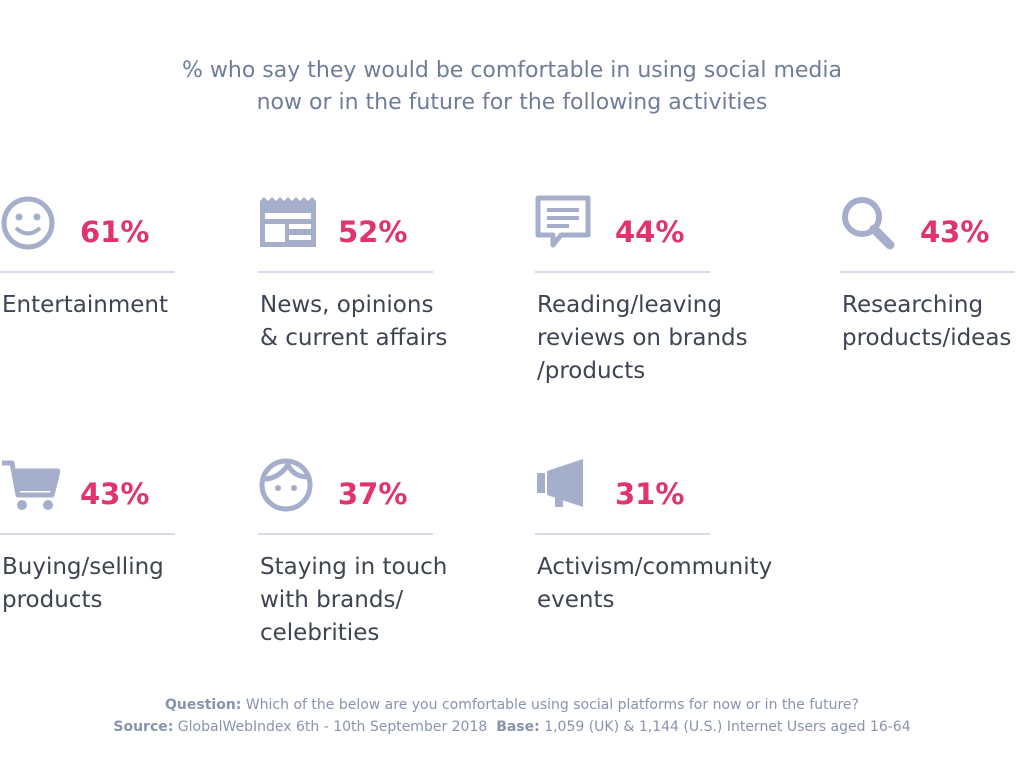  I want to click on percentage: 52%, so click(373, 232).